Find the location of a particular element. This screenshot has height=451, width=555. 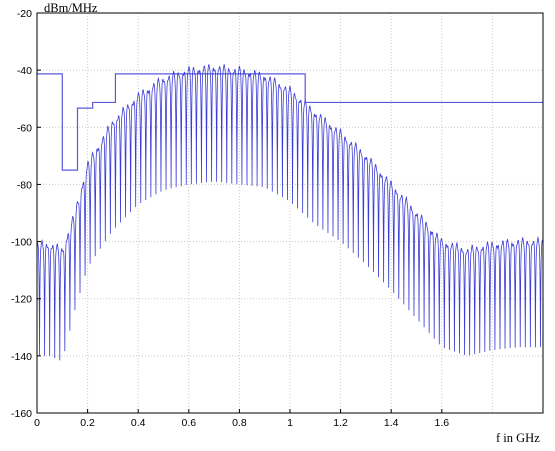

x-tick-label: 0.8 is located at coordinates (239, 423).